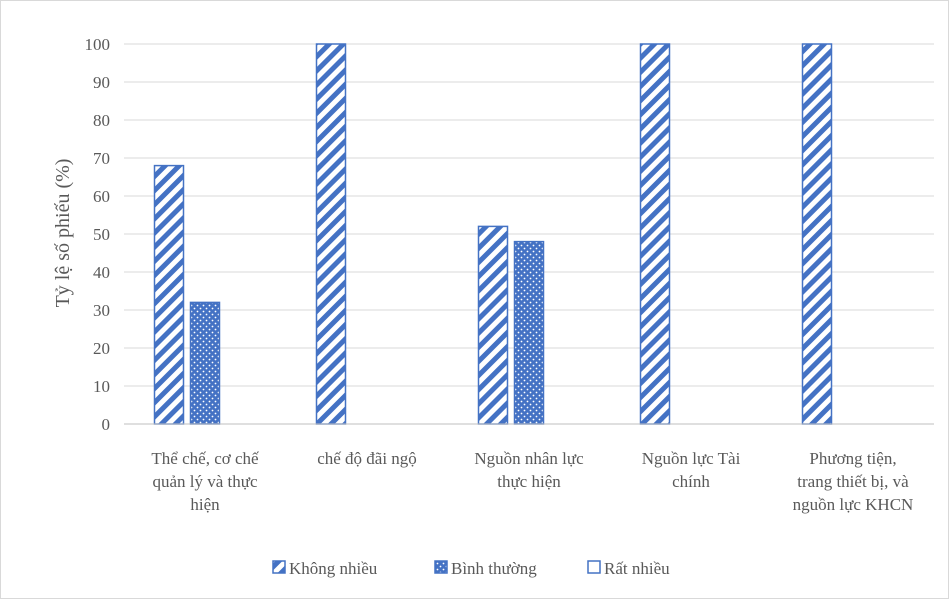  Describe the element at coordinates (691, 470) in the screenshot. I see `x-tick-label: Nguồn lực Tài chính` at that location.